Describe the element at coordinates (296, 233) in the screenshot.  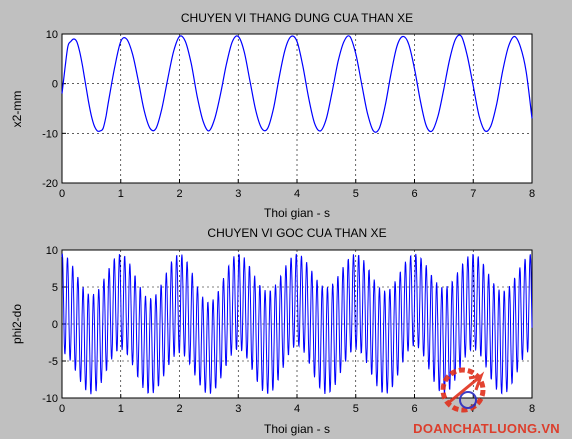
I see `chart-title: CHUYEN VI GOC CUA THAN XE` at that location.